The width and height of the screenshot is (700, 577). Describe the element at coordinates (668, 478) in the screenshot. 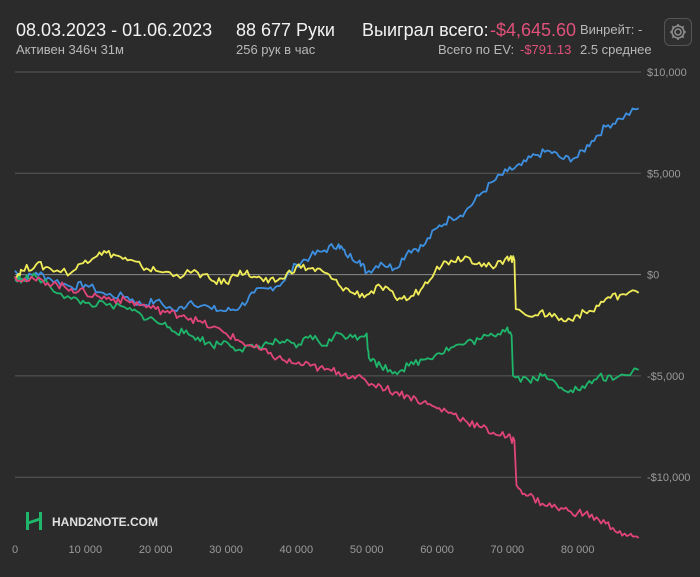

I see `y-tick-label: -$10,000` at that location.